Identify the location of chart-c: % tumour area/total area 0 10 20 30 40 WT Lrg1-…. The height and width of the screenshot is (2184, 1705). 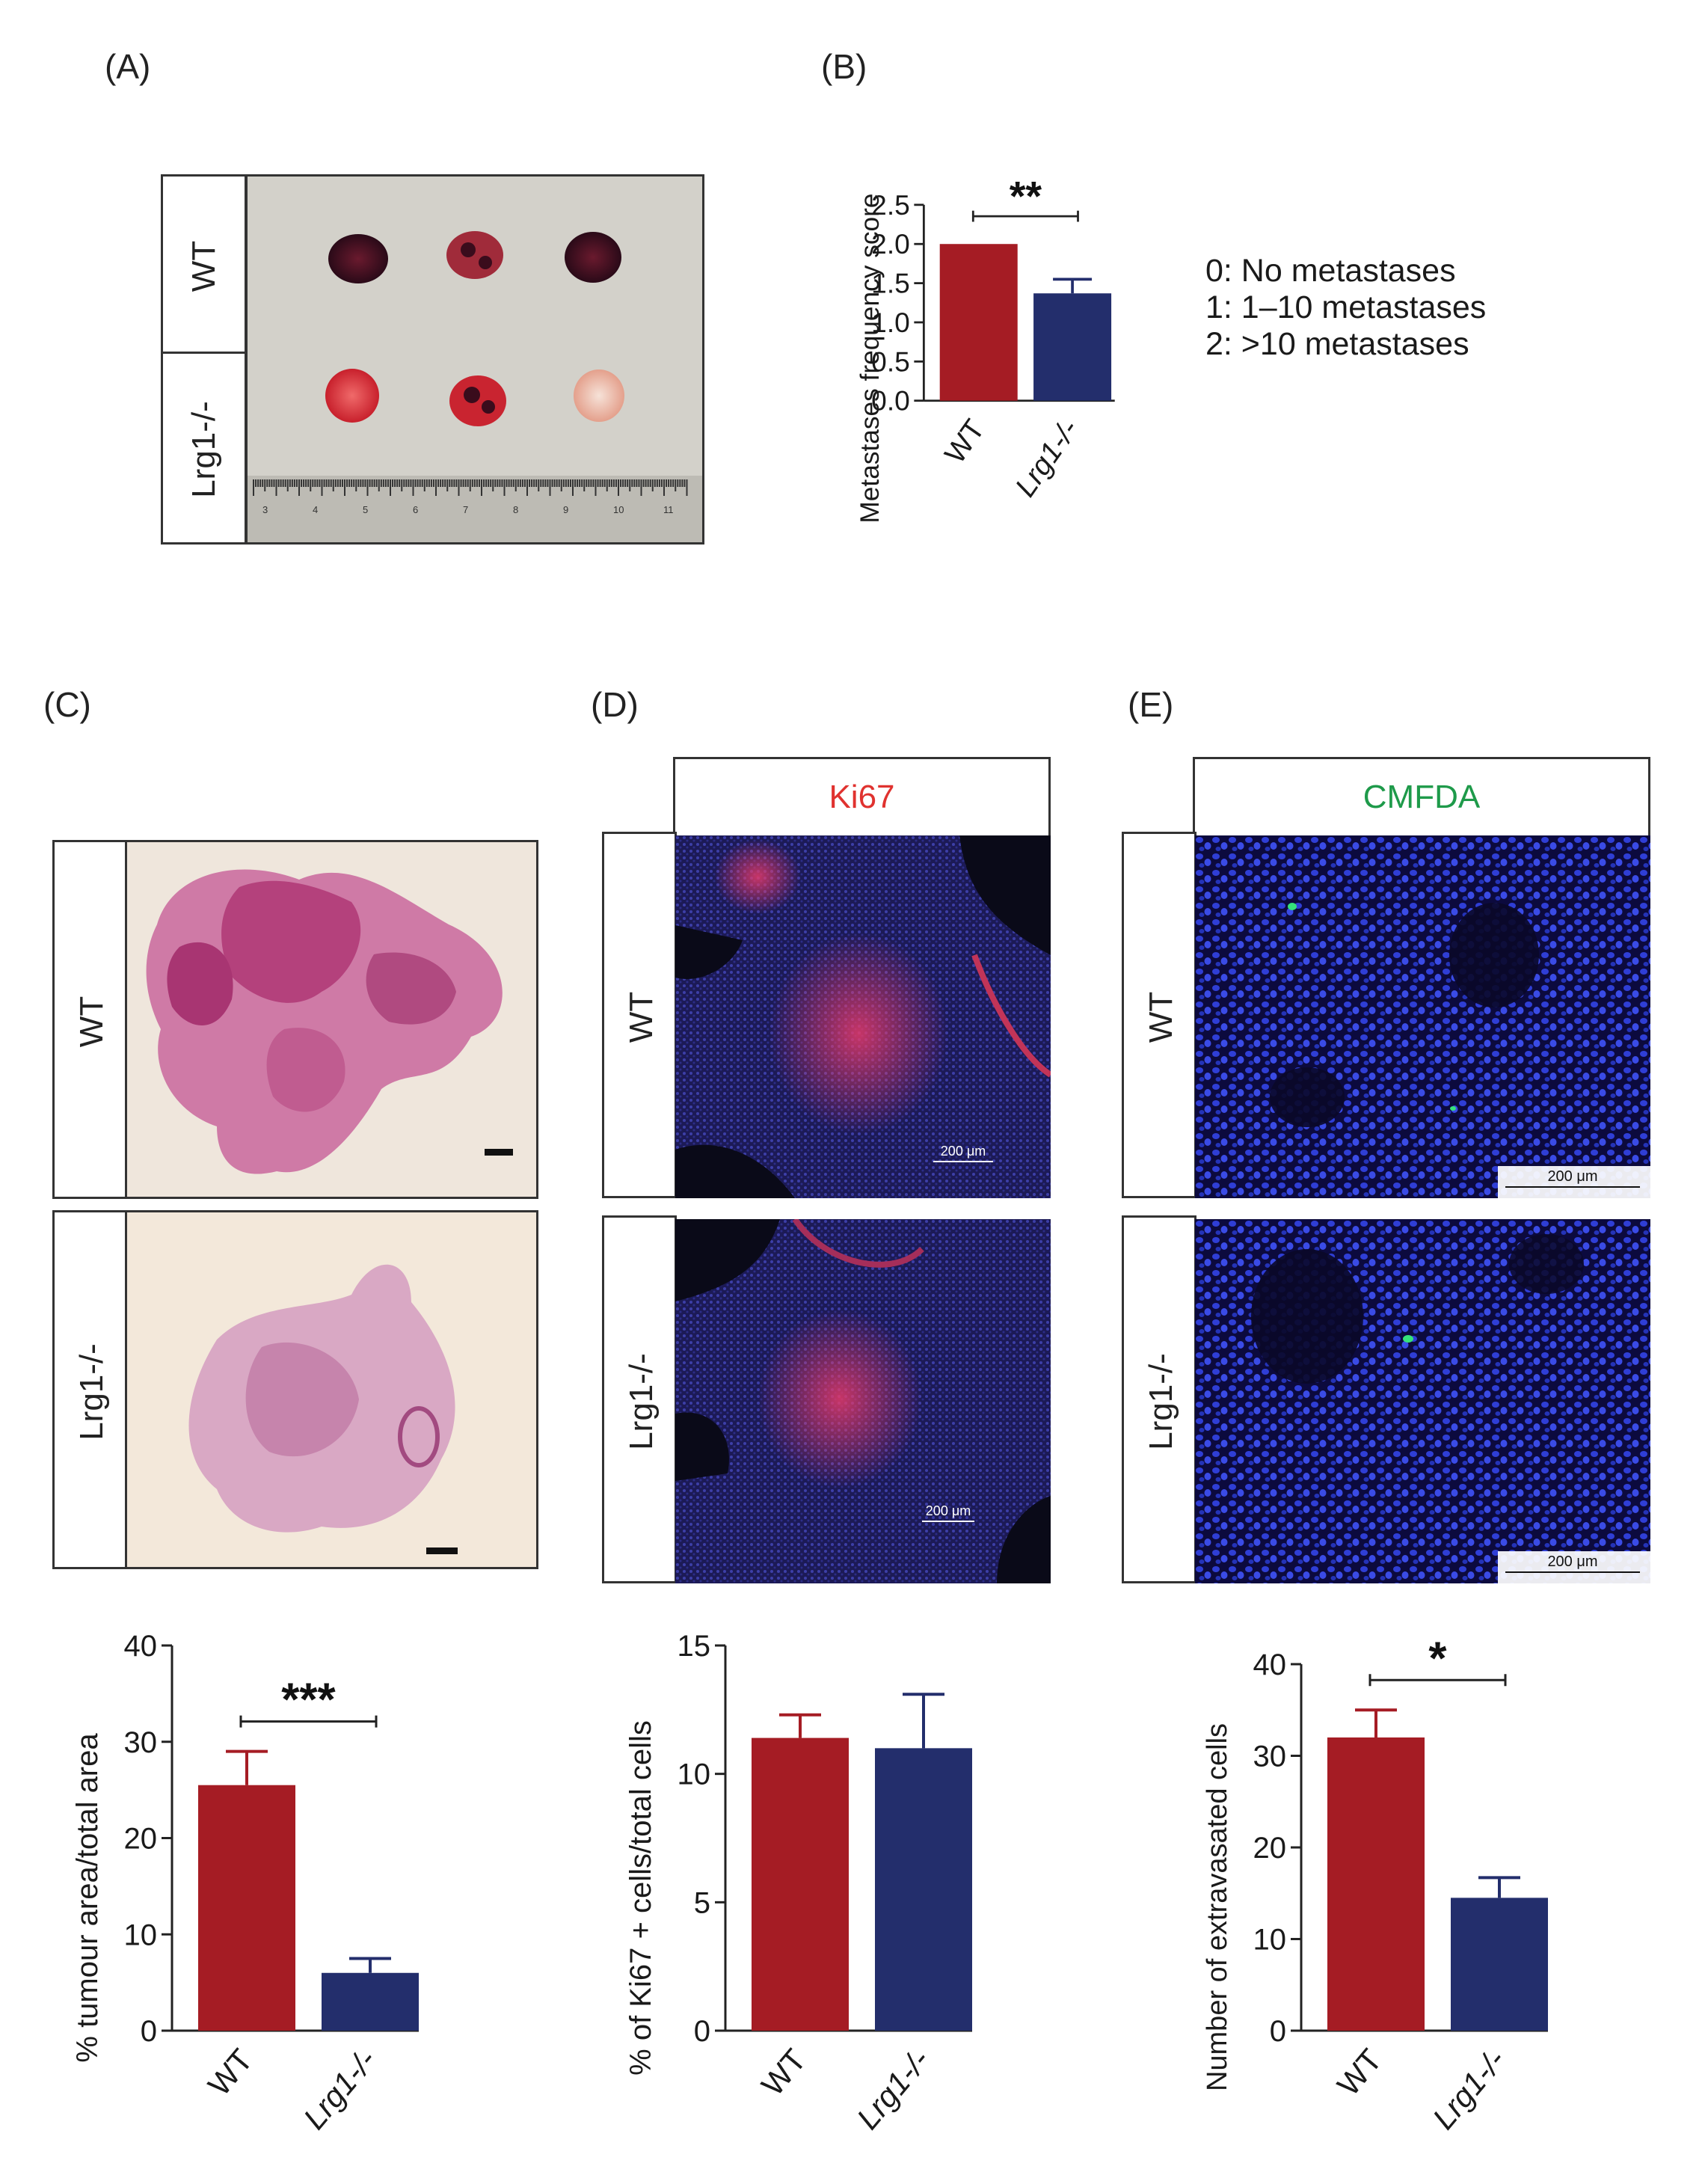
(245, 1883).